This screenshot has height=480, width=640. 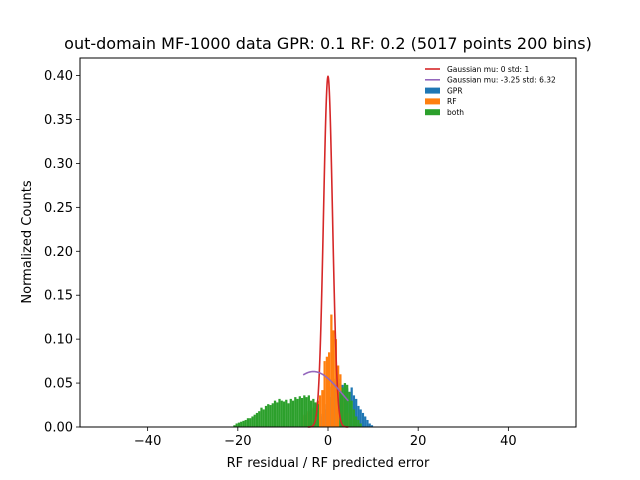 I want to click on y-tick-label: 0.20, so click(x=58, y=252).